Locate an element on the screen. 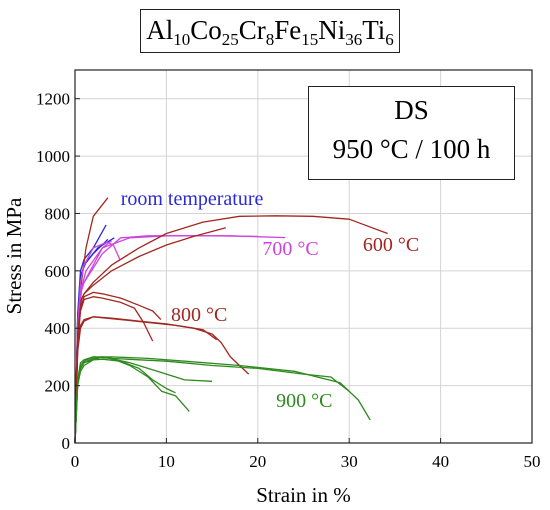 Image resolution: width=550 pixels, height=510 pixels. annotation-2: 600 °C is located at coordinates (391, 245).